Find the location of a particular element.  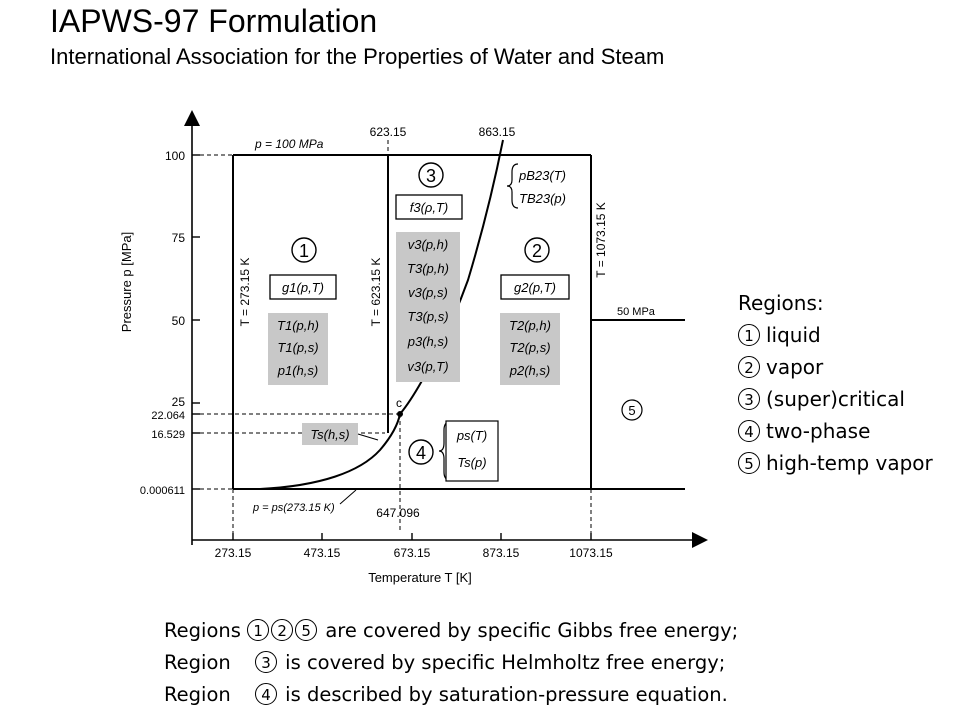

region-1-backward-box: T1(p,h) T1(p,s) p1(h,s) is located at coordinates (298, 349).